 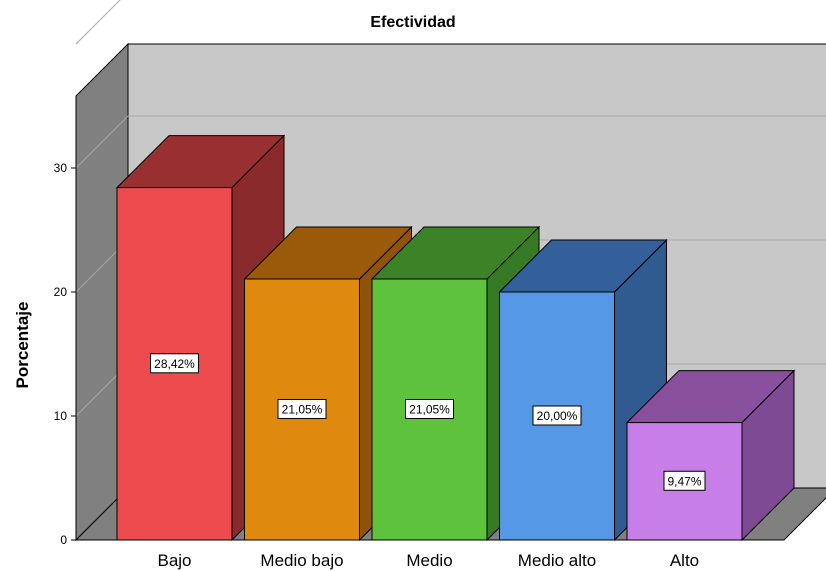 I want to click on y-tick-label: 20, so click(x=61, y=292).